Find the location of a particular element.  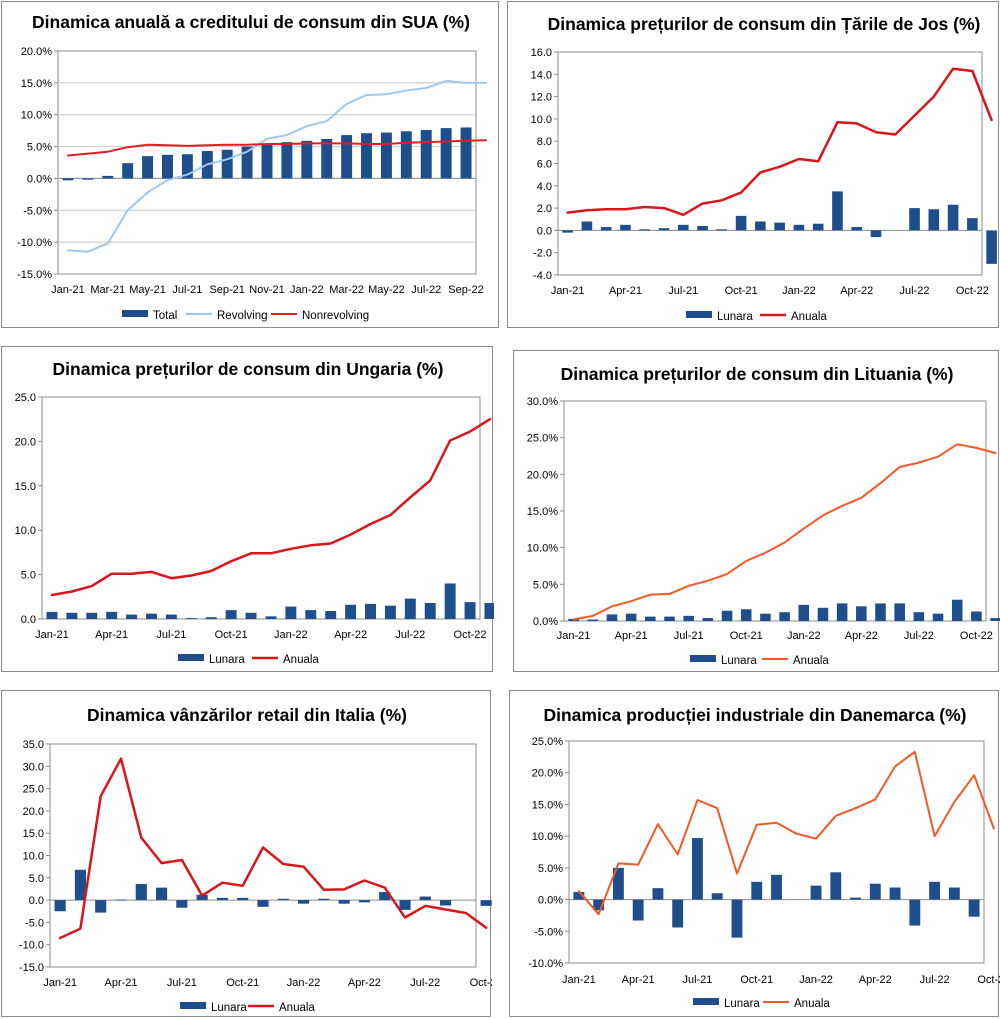

y-tick-label: -15.0 is located at coordinates (31, 968).